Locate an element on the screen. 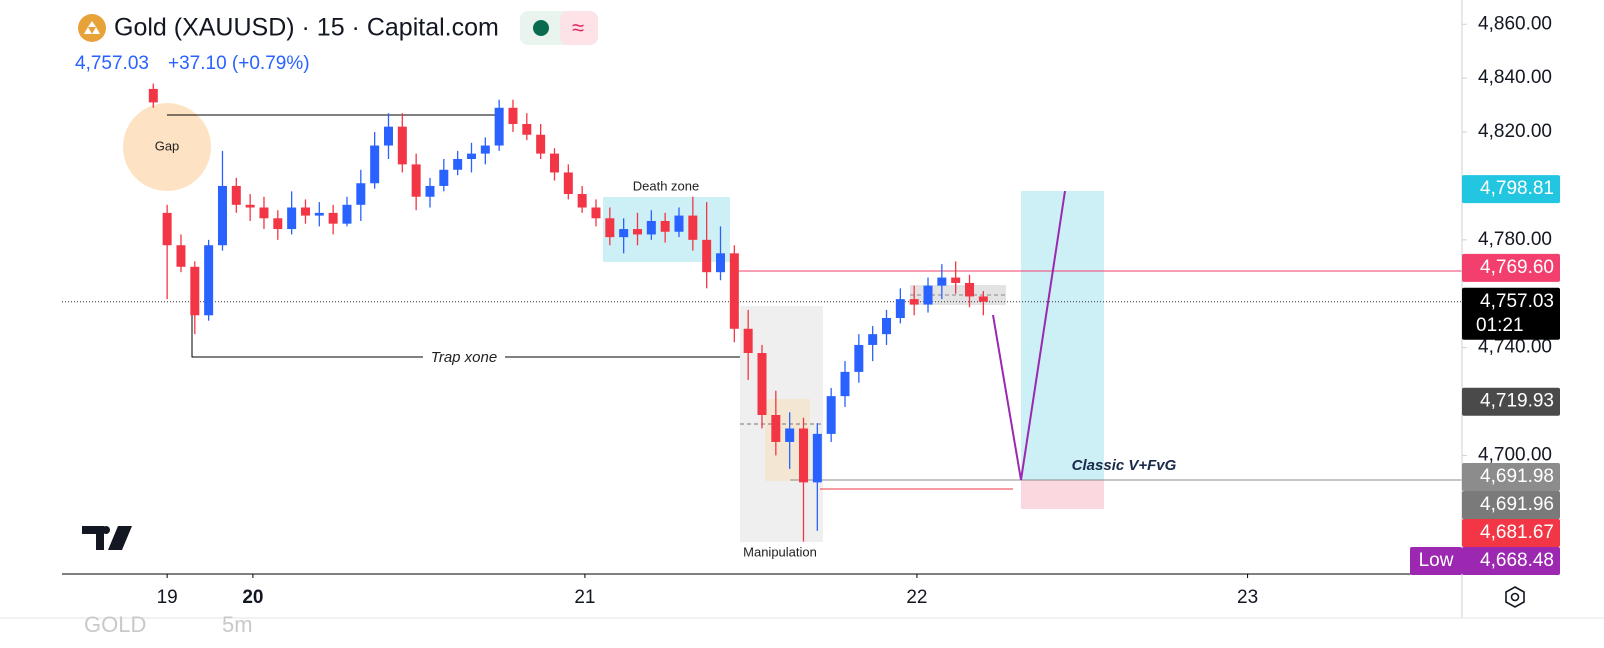 The width and height of the screenshot is (1604, 648). annotation: Death zone is located at coordinates (666, 185).